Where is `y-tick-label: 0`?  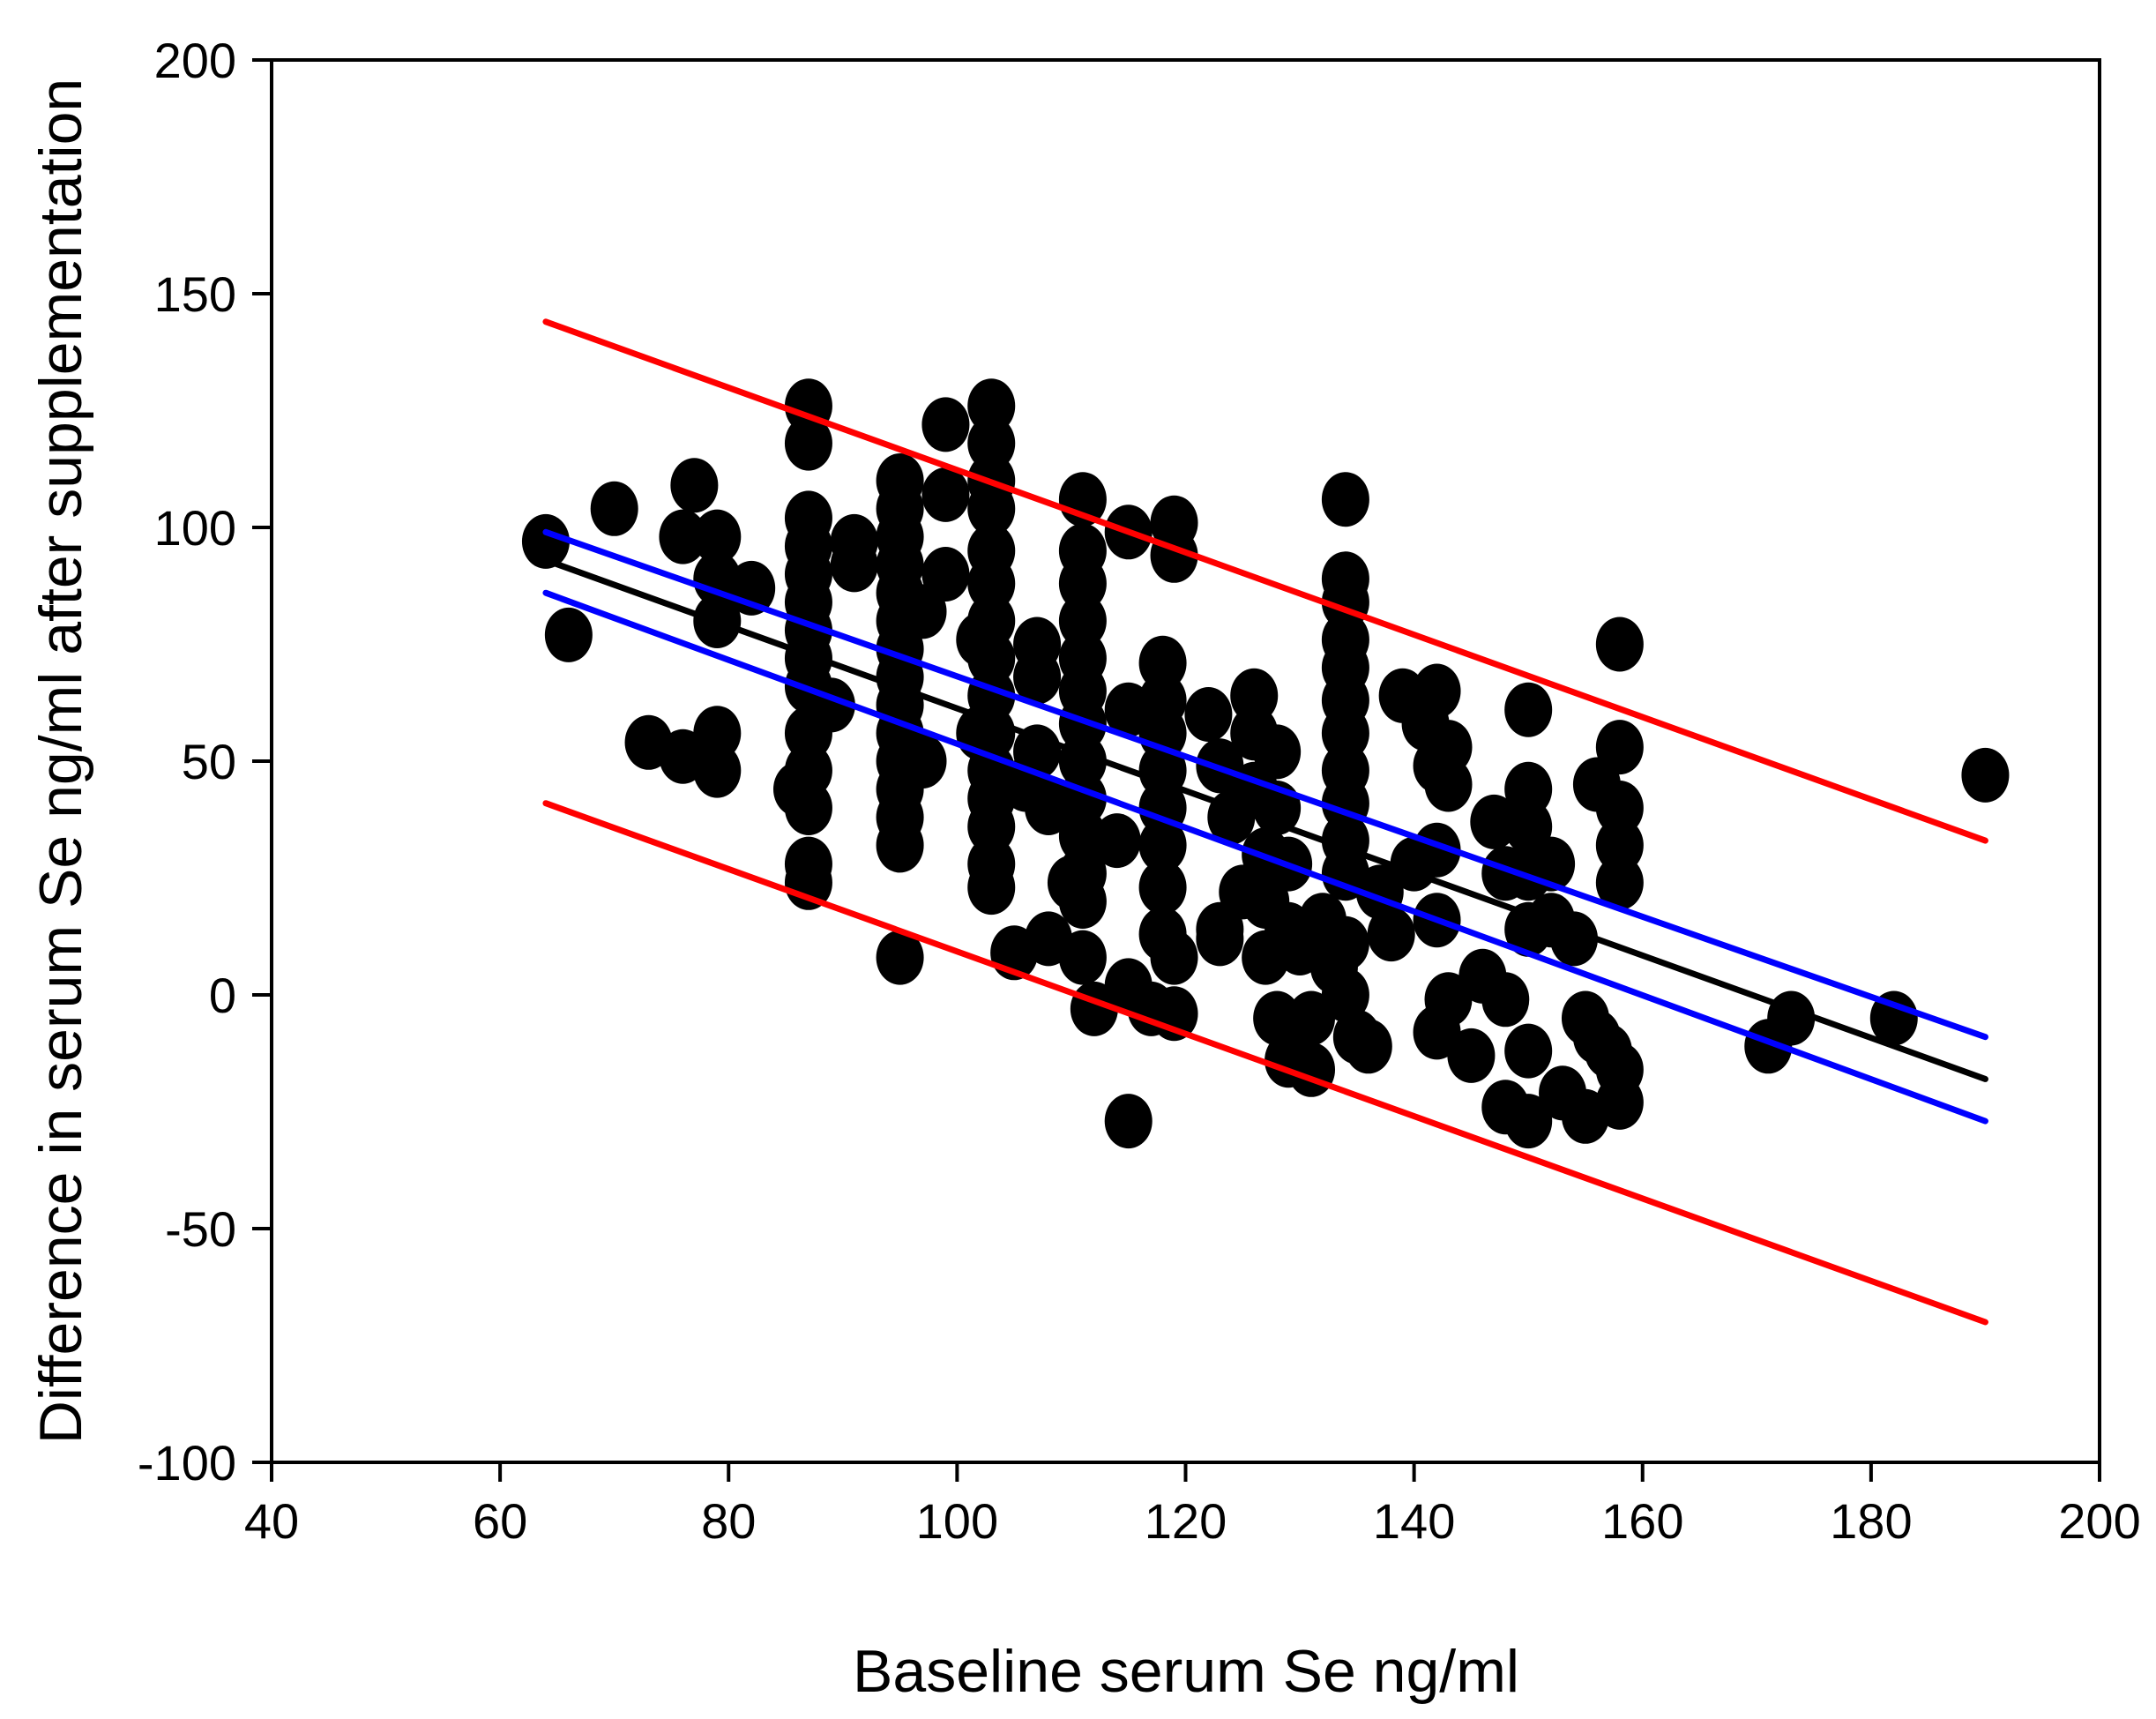 y-tick-label: 0 is located at coordinates (222, 995).